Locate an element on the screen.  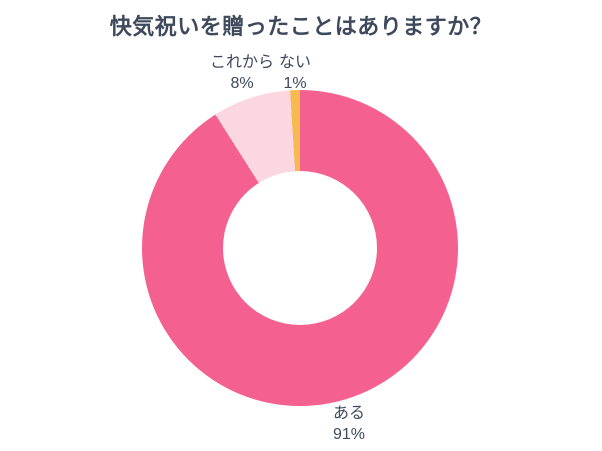
slice-label-aru: ある 91% is located at coordinates (349, 424).